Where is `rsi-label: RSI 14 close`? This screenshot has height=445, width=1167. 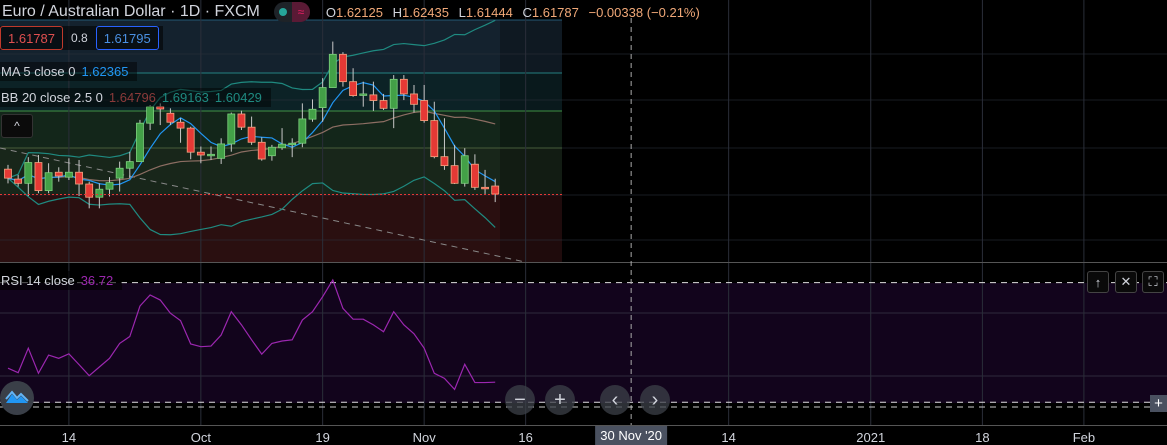 rsi-label: RSI 14 close is located at coordinates (38, 280).